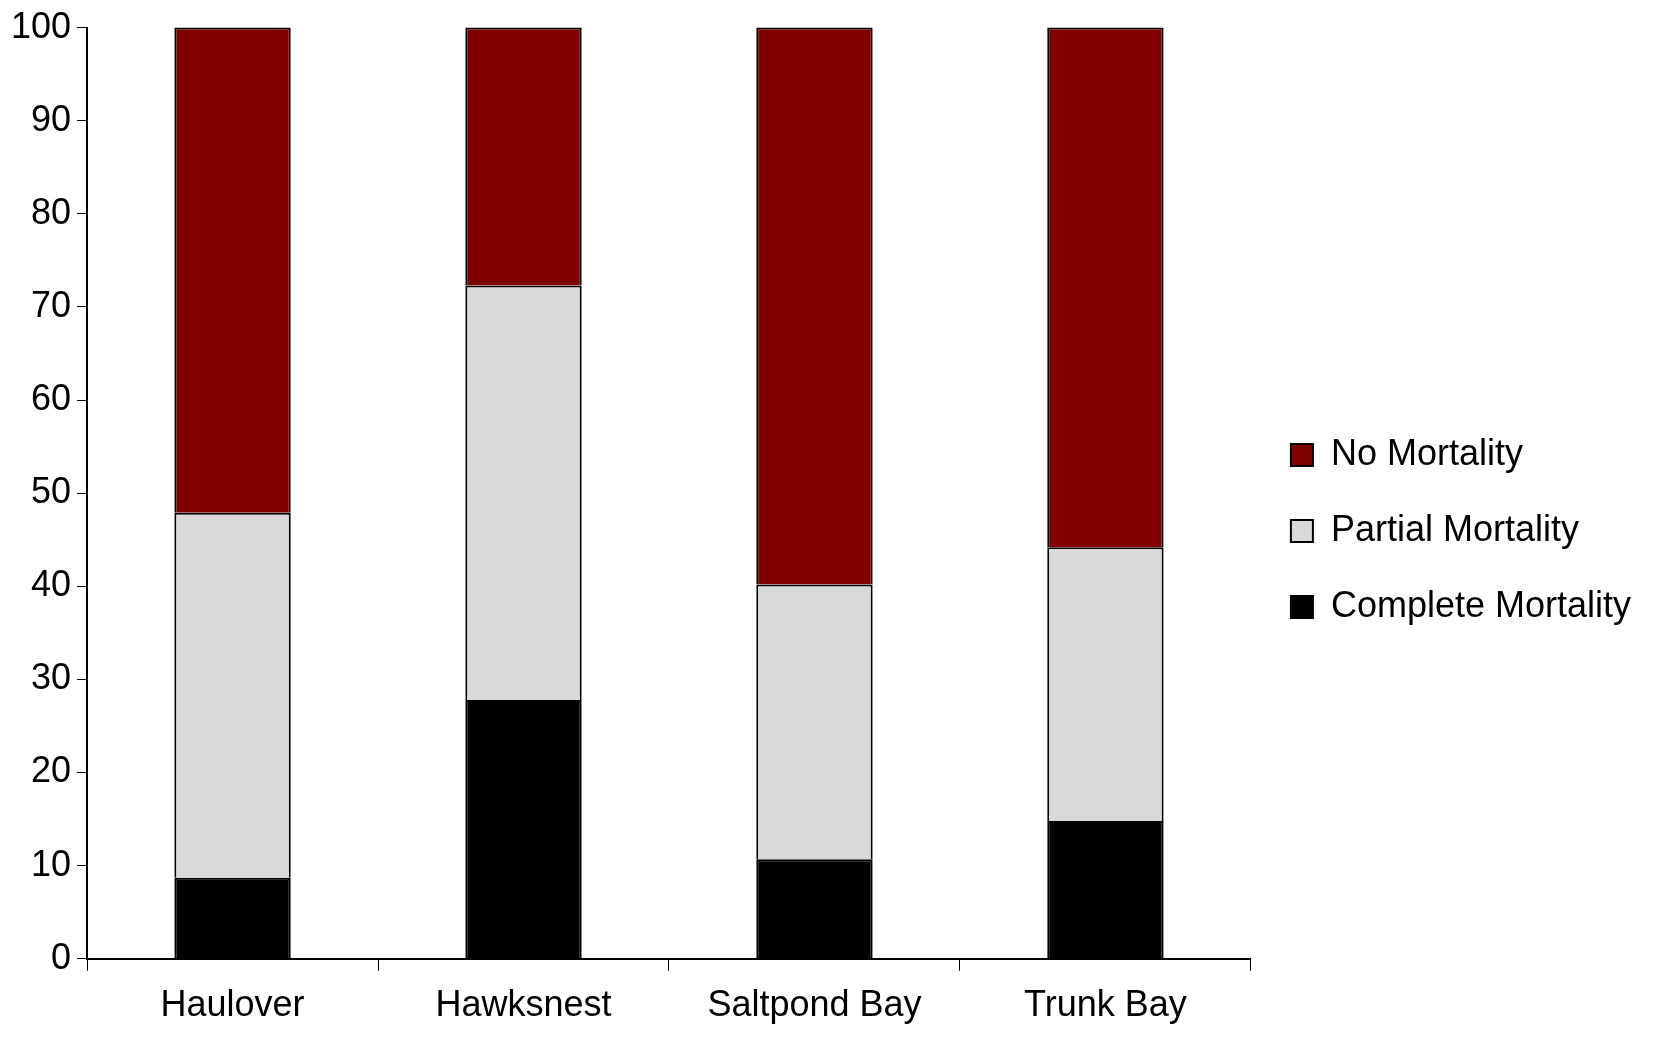 This screenshot has width=1671, height=1052. Describe the element at coordinates (51, 118) in the screenshot. I see `y-tick-label: 90` at that location.